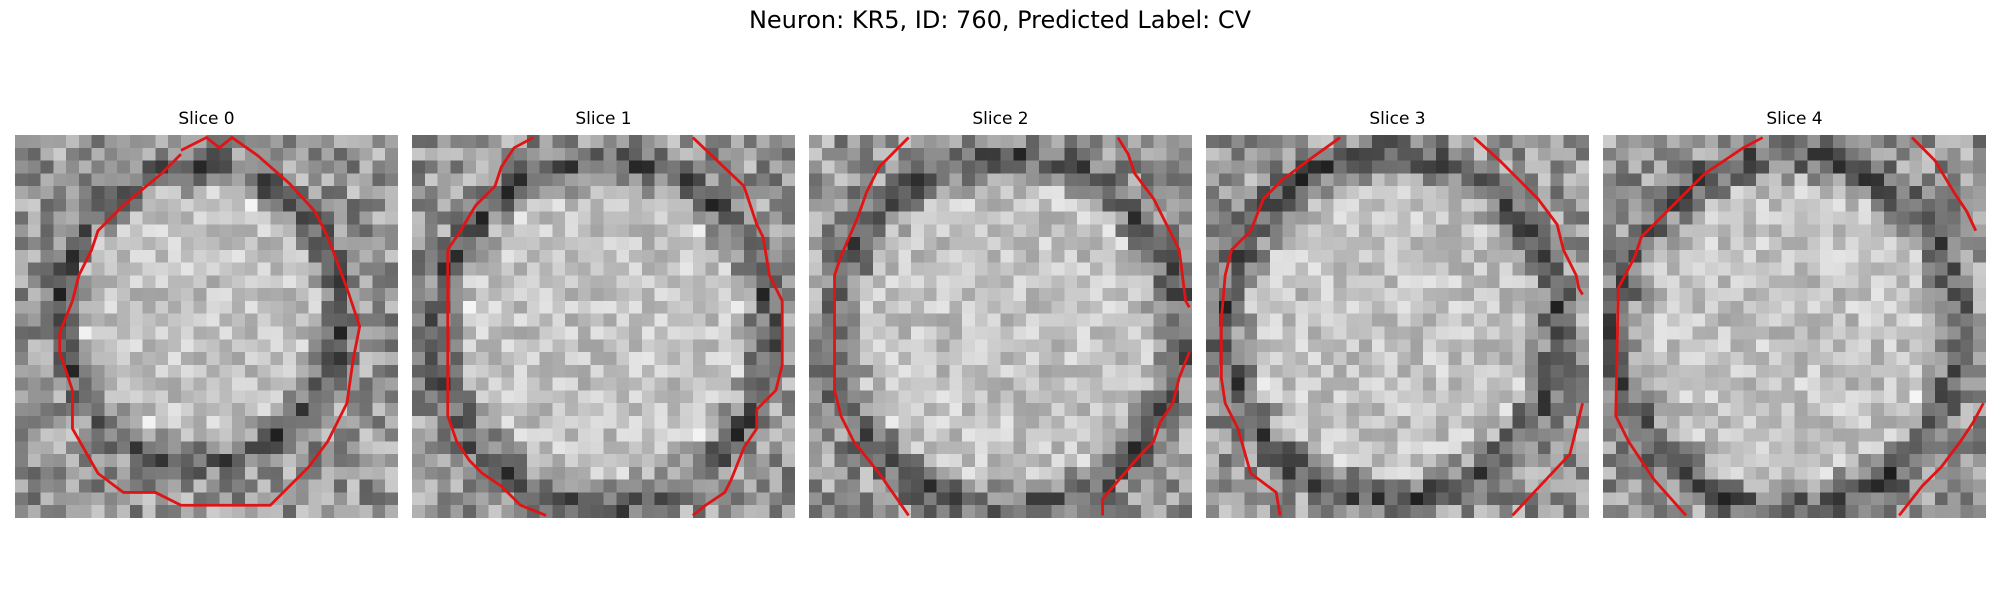 The image size is (2000, 600). What do you see at coordinates (603, 119) in the screenshot?
I see `slice-title-1: Slice 1` at bounding box center [603, 119].